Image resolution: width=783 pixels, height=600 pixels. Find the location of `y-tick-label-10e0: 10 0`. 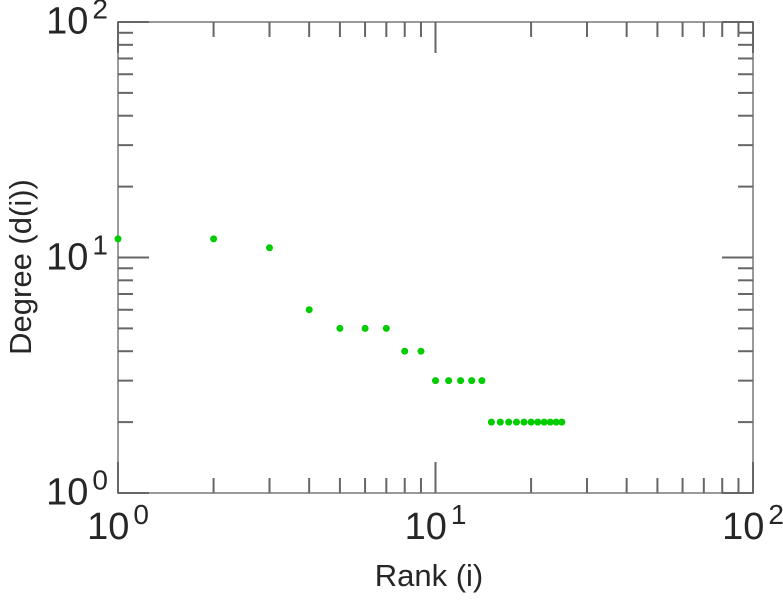

y-tick-label-10e0: 10 0 is located at coordinates (77, 490).